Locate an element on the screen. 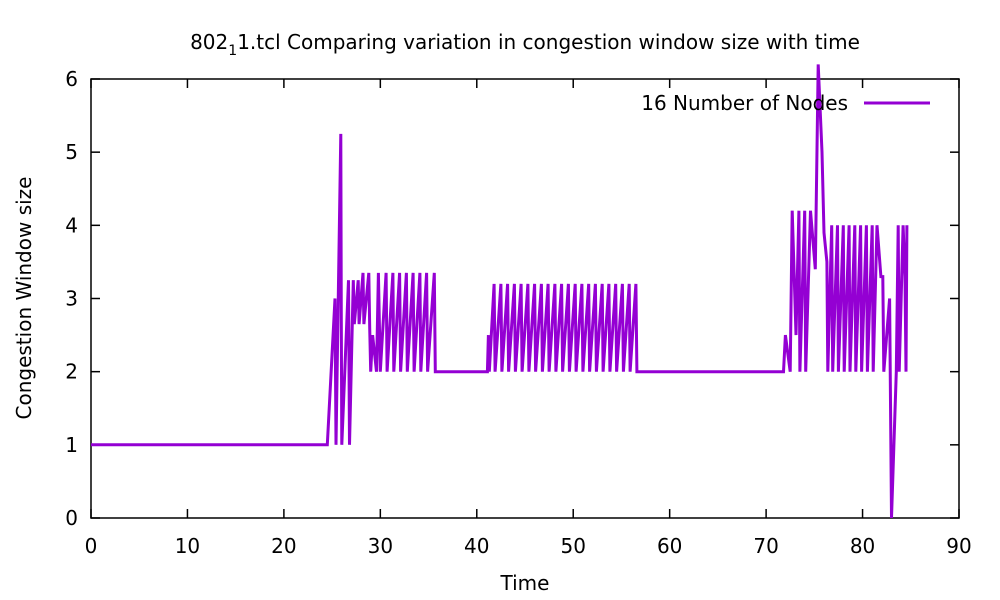 This screenshot has height=600, width=1000. x-tick-label: 10 is located at coordinates (187, 546).